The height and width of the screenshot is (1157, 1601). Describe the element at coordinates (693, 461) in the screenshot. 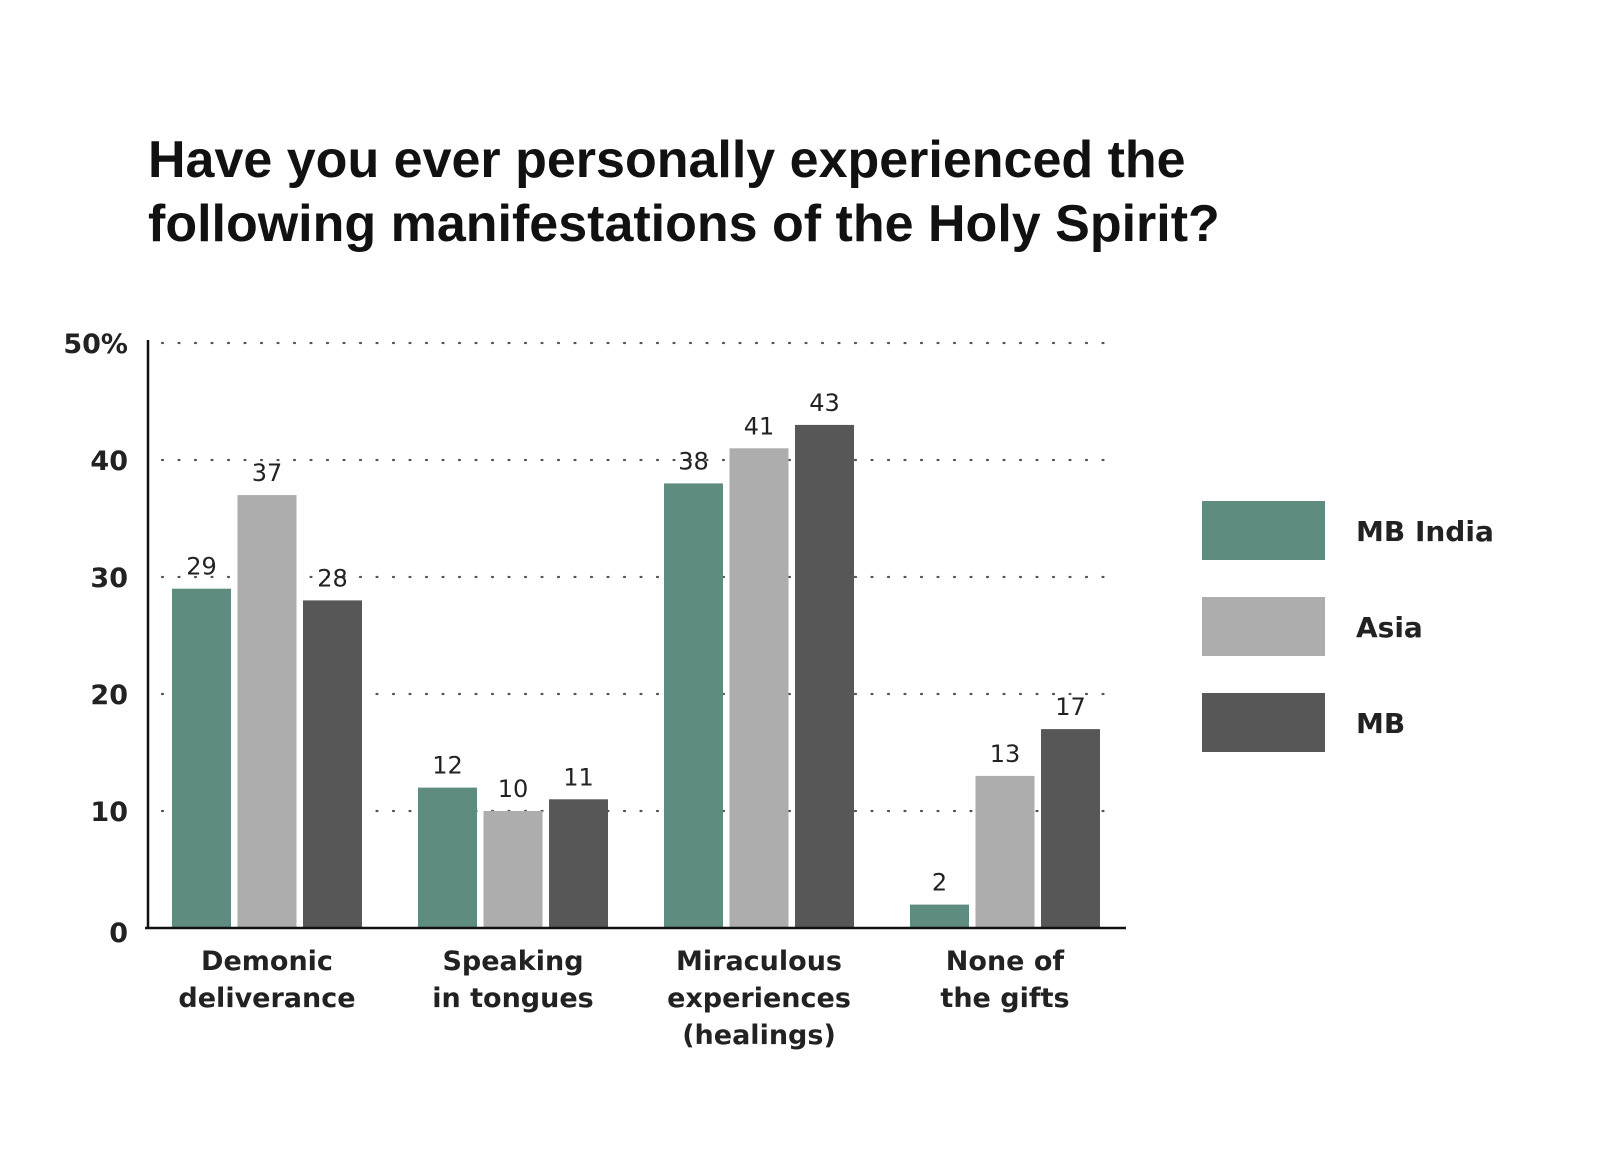

I see `data-label: 38` at that location.